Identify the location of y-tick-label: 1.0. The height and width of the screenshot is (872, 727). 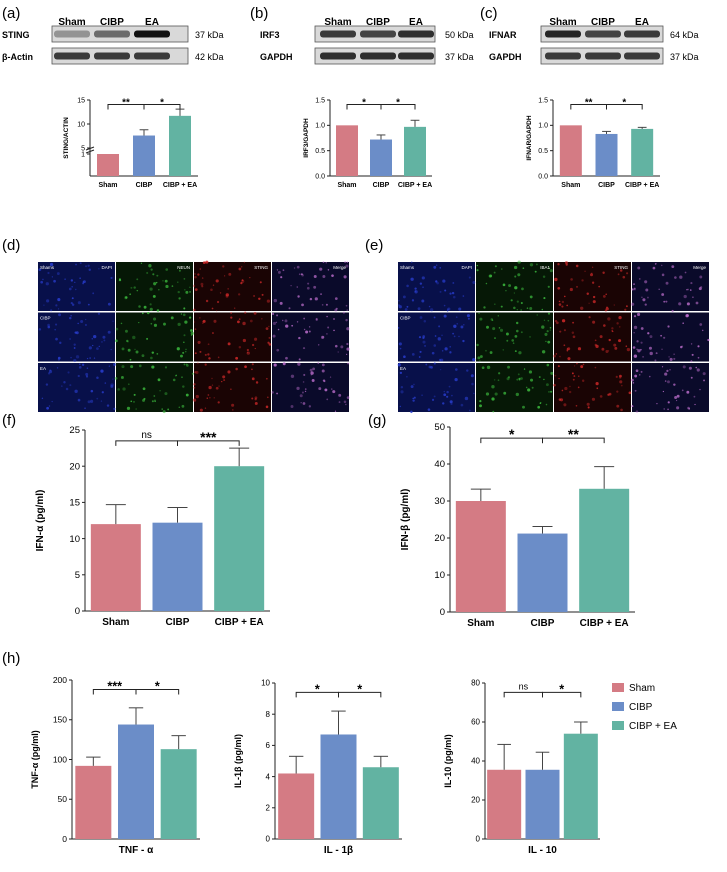
(543, 126).